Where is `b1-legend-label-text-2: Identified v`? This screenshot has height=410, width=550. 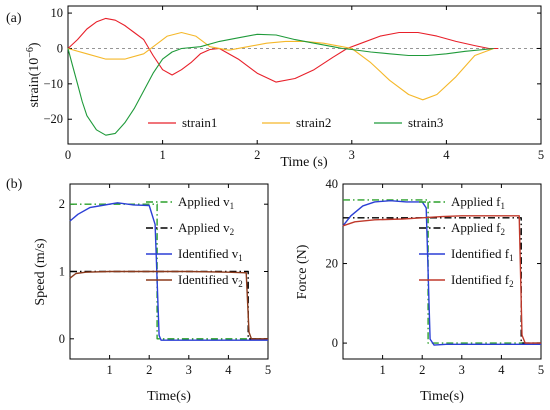
b1-legend-label-text-2: Identified v is located at coordinates (208, 253).